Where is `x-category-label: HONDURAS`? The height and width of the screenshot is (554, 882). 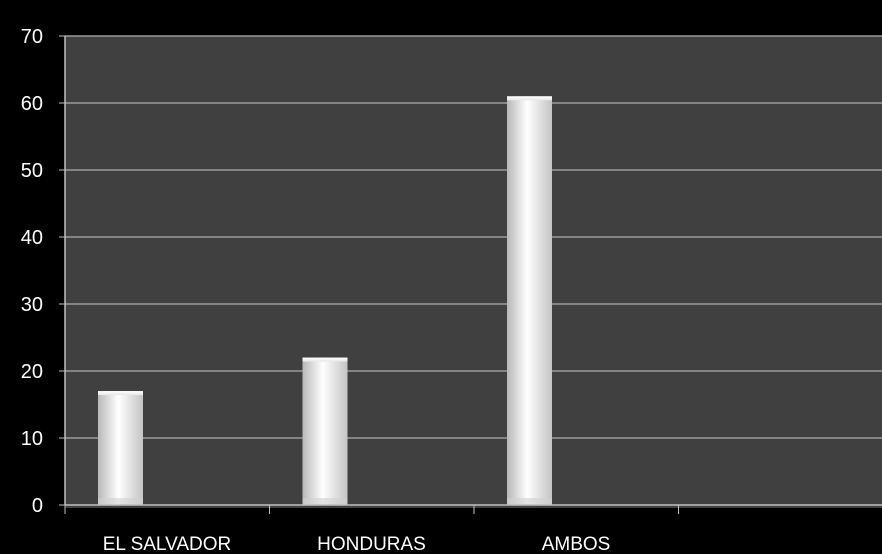
x-category-label: HONDURAS is located at coordinates (371, 544).